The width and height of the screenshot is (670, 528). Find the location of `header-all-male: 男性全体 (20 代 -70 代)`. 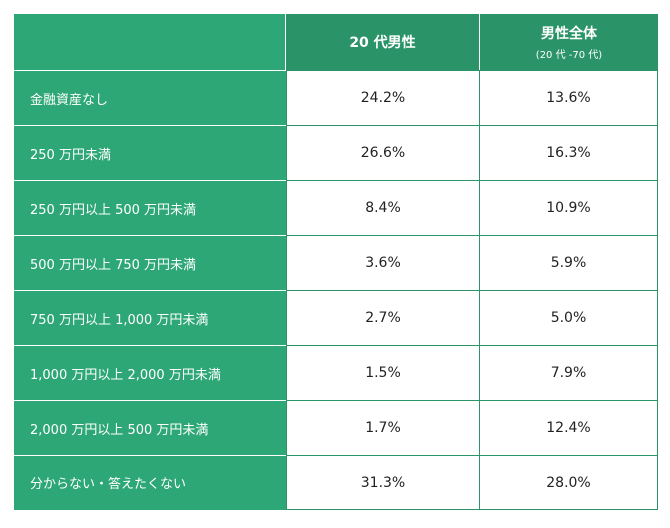

header-all-male: 男性全体 (20 代 -70 代) is located at coordinates (569, 42).